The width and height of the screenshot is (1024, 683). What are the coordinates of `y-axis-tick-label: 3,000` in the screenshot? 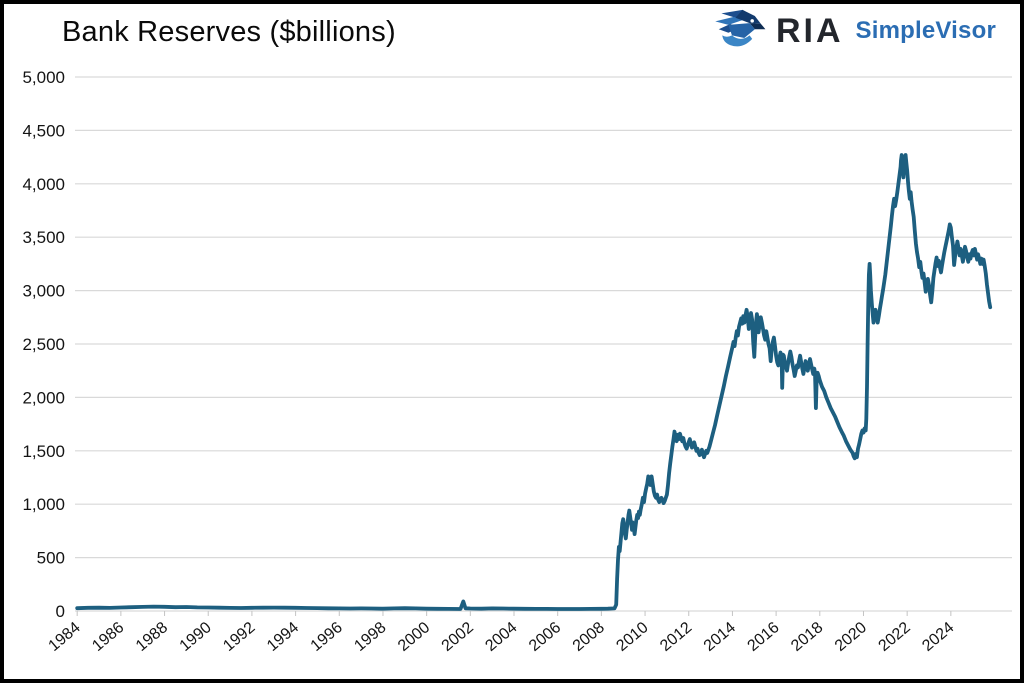 It's located at (43, 291).